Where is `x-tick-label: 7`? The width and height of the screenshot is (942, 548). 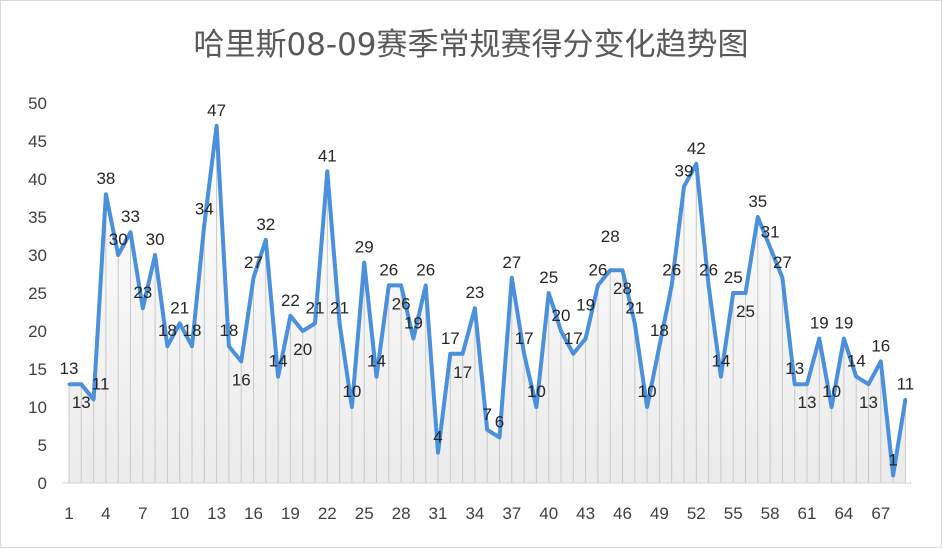 x-tick-label: 7 is located at coordinates (142, 513).